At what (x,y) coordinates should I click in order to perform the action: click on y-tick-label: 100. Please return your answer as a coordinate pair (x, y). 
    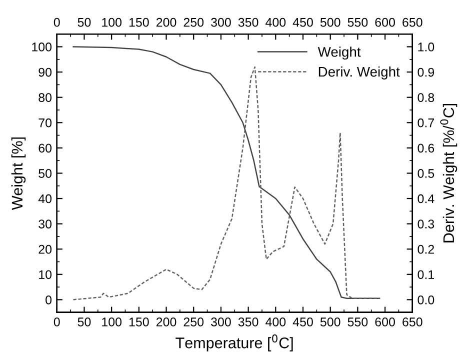
    Looking at the image, I should click on (42, 47).